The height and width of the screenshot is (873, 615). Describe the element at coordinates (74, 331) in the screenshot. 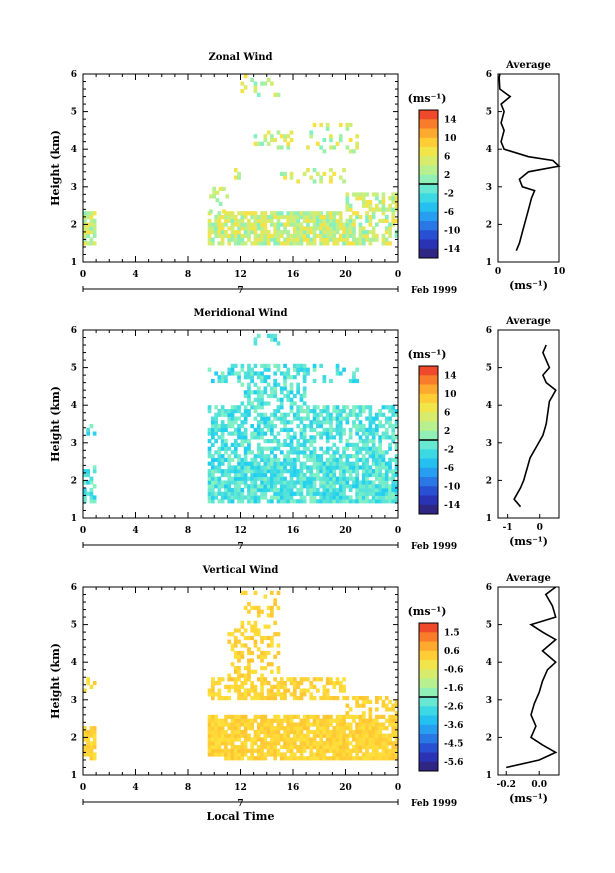

I see `y-tick-label: 6` at that location.